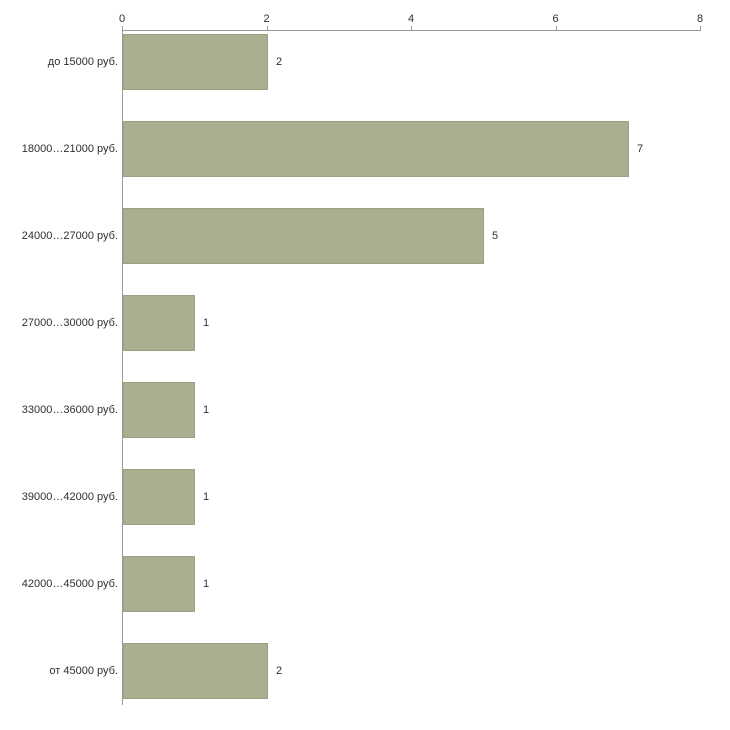  What do you see at coordinates (411, 19) in the screenshot?
I see `x-axis-tick-label: 4` at bounding box center [411, 19].